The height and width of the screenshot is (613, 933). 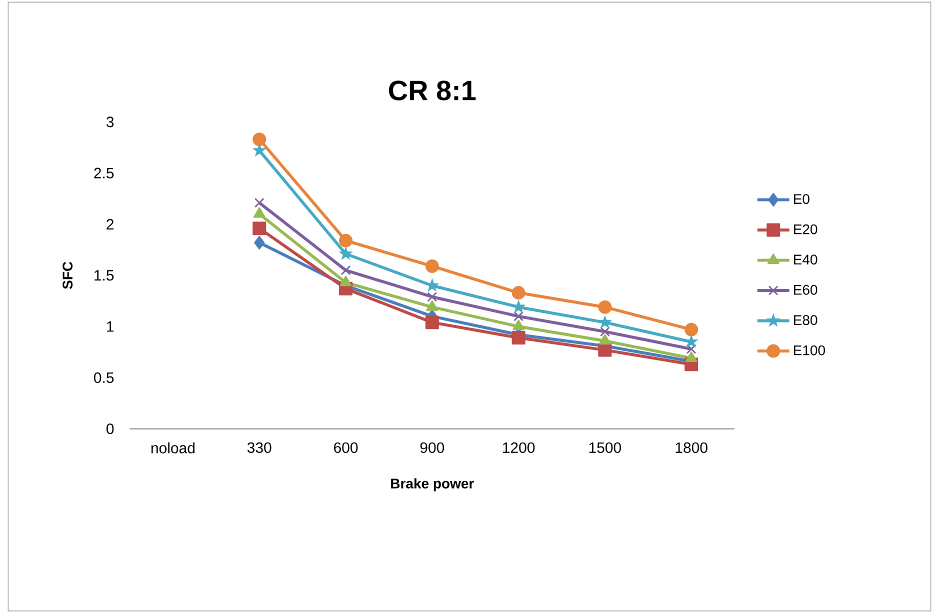 What do you see at coordinates (67, 275) in the screenshot?
I see `y-axis-title: SFC` at bounding box center [67, 275].